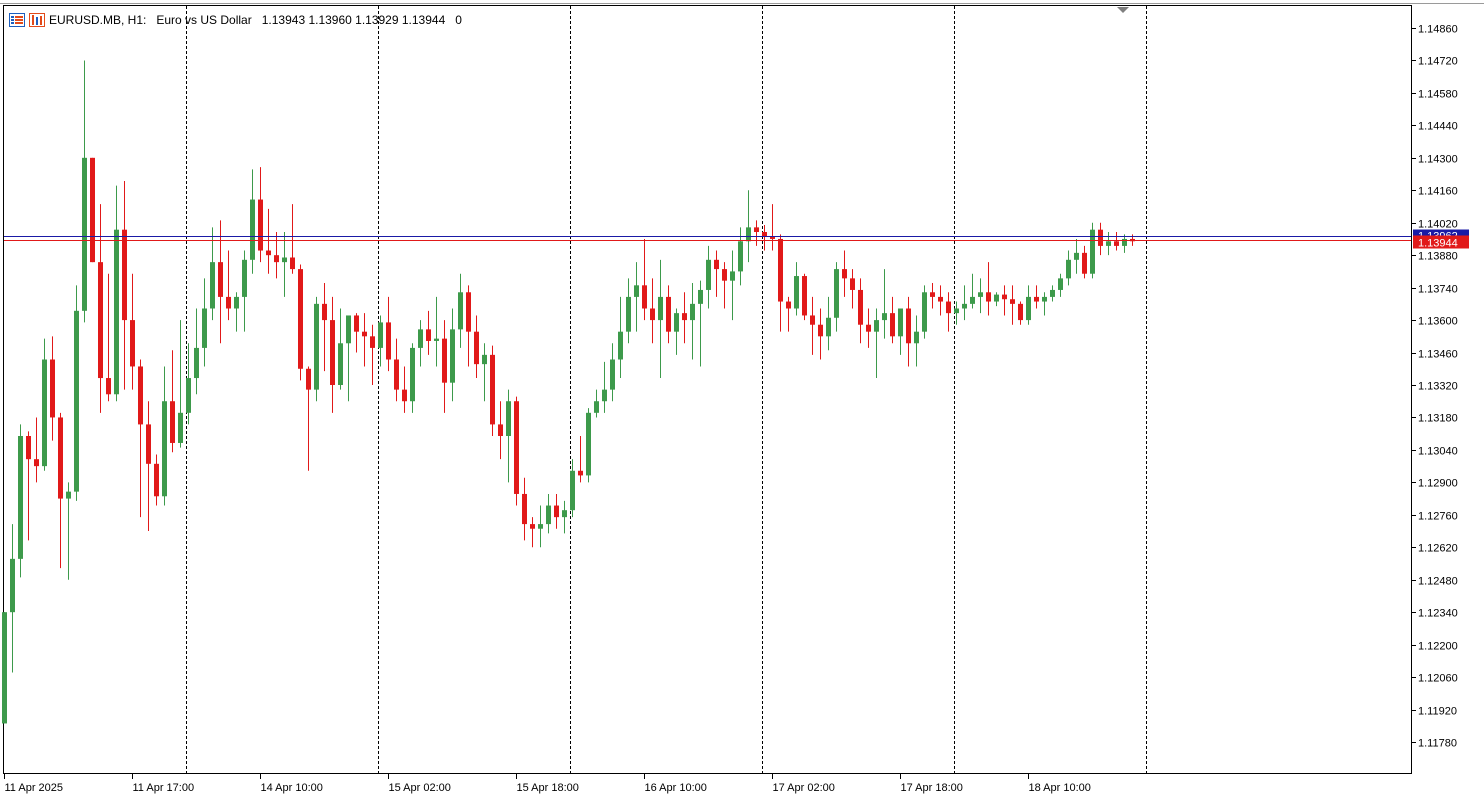  Describe the element at coordinates (1123, 10) in the screenshot. I see `scroll-marker-icon` at that location.